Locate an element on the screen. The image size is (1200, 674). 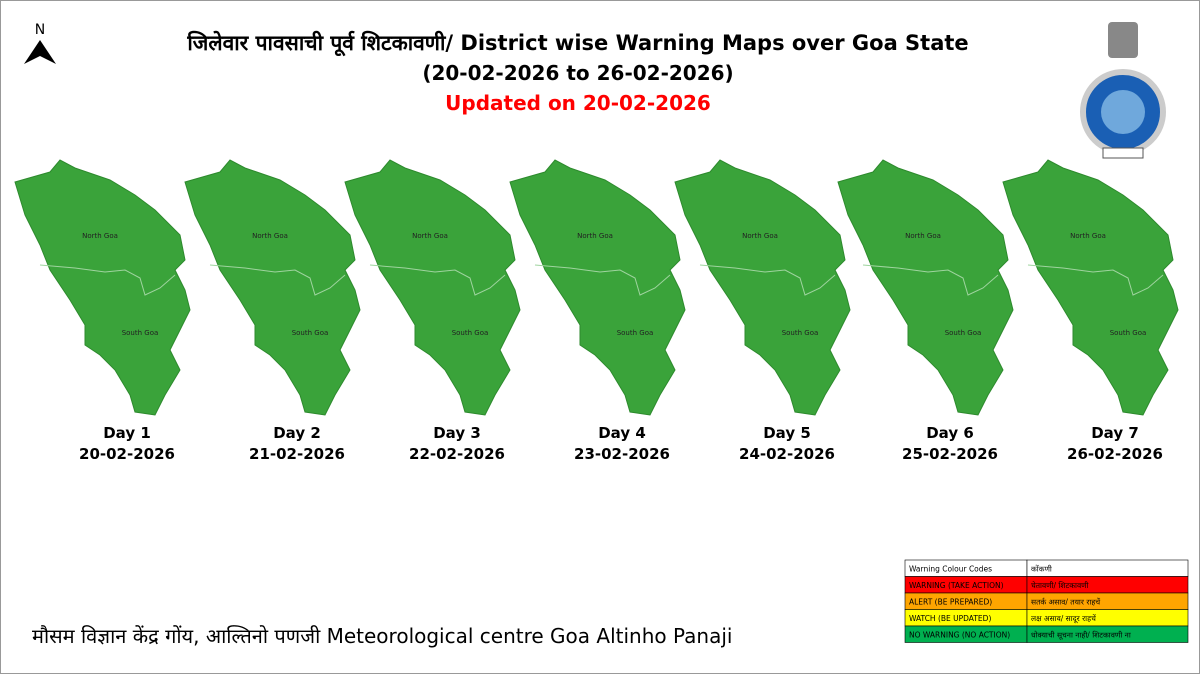
day-label: Day 5 is located at coordinates (787, 433).